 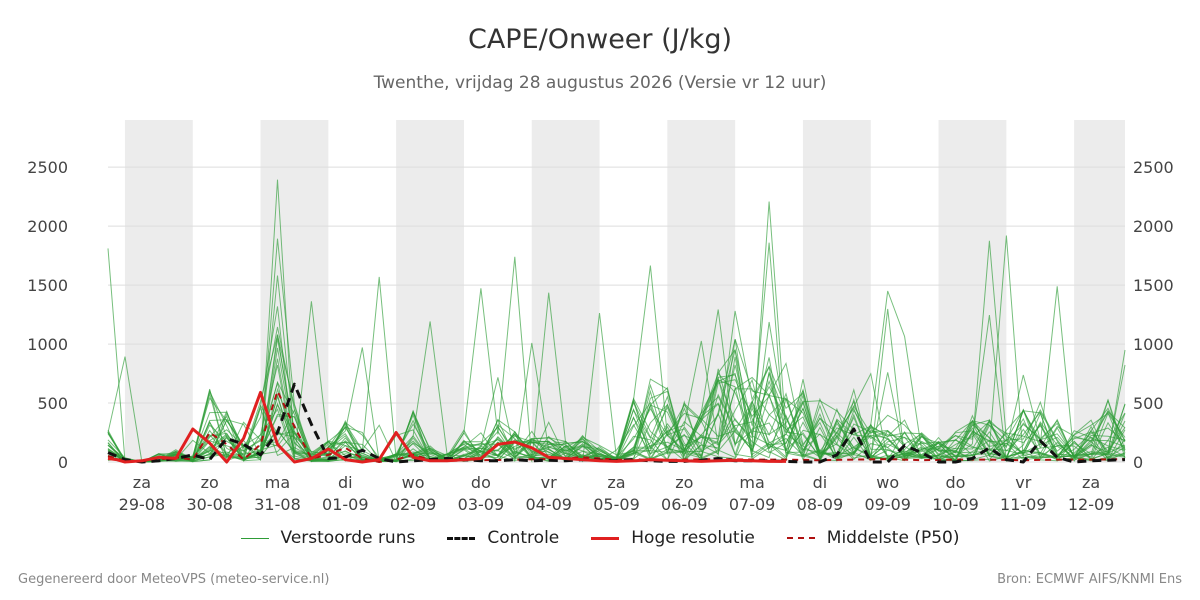 I want to click on y-tick-label-right: 500, so click(x=1148, y=403).